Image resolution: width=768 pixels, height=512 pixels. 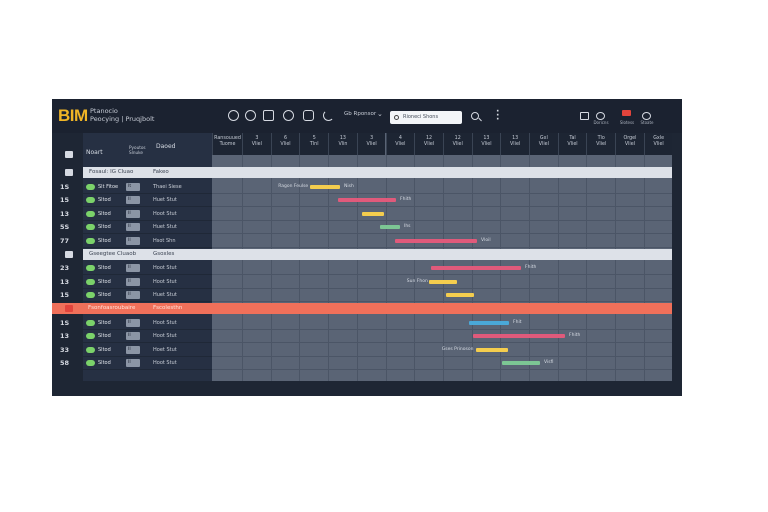 What do you see at coordinates (584, 116) in the screenshot?
I see `grid-icon` at bounding box center [584, 116].